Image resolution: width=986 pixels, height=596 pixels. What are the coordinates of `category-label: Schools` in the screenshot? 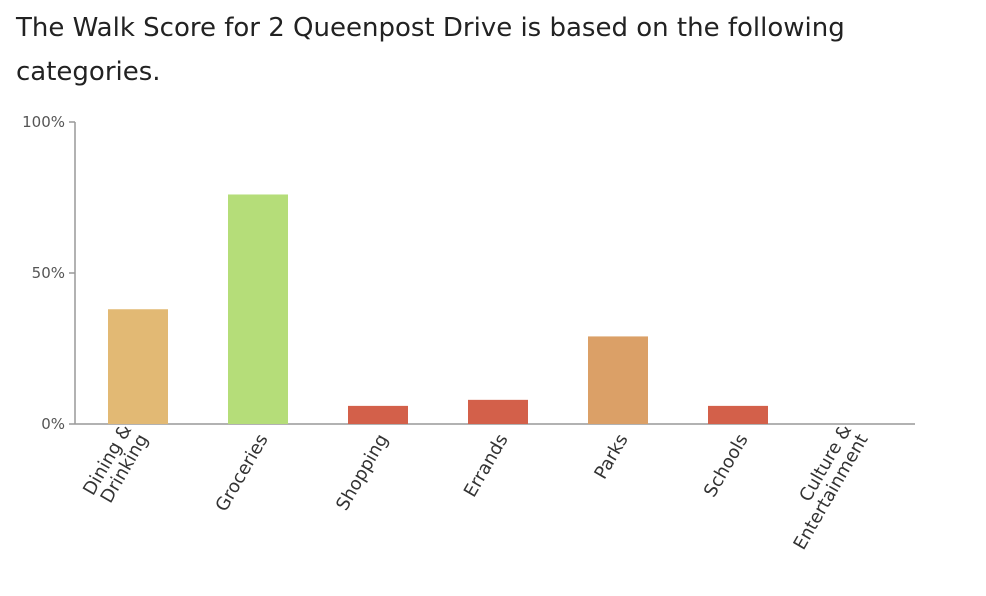 It's located at (726, 466).